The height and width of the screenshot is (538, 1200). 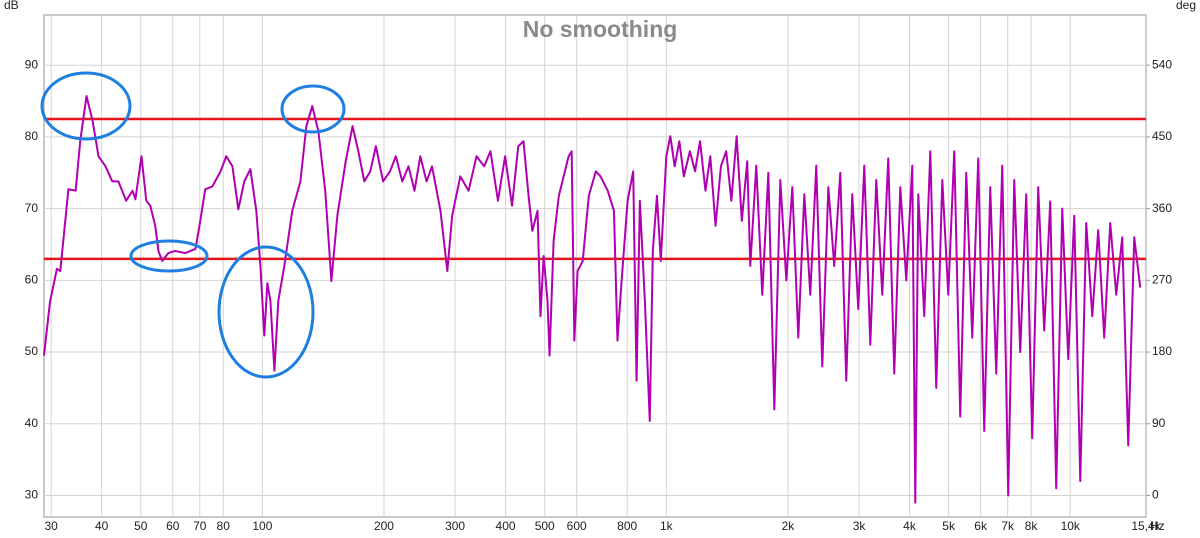 What do you see at coordinates (193, 225) in the screenshot?
I see `annotation-ellipses` at bounding box center [193, 225].